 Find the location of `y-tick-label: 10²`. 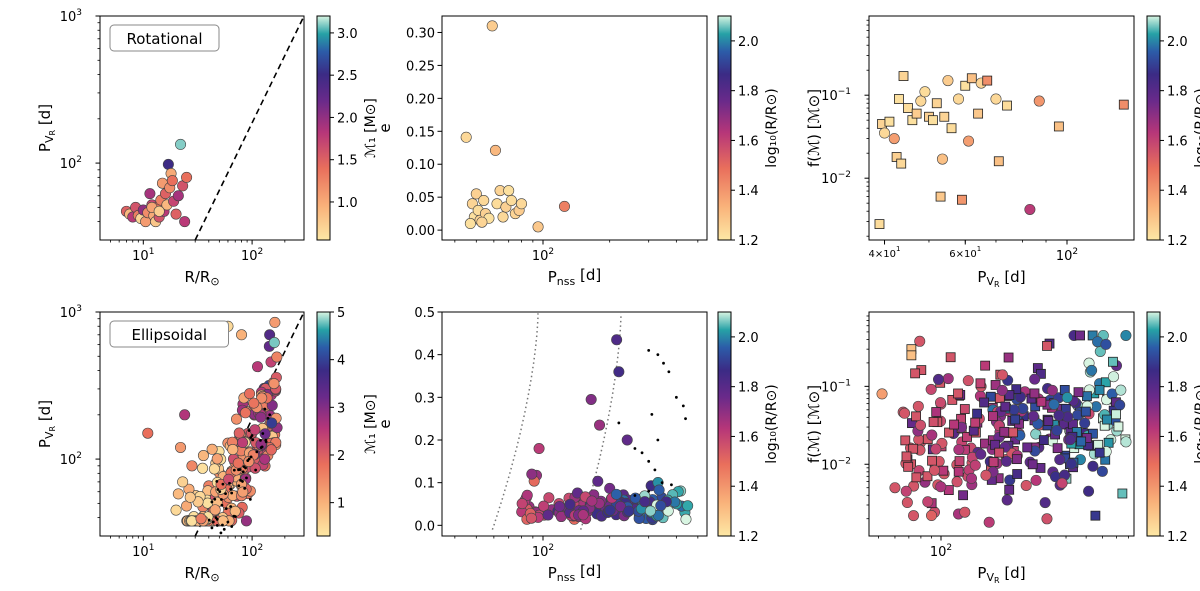

y-tick-label: 10² is located at coordinates (71, 459).